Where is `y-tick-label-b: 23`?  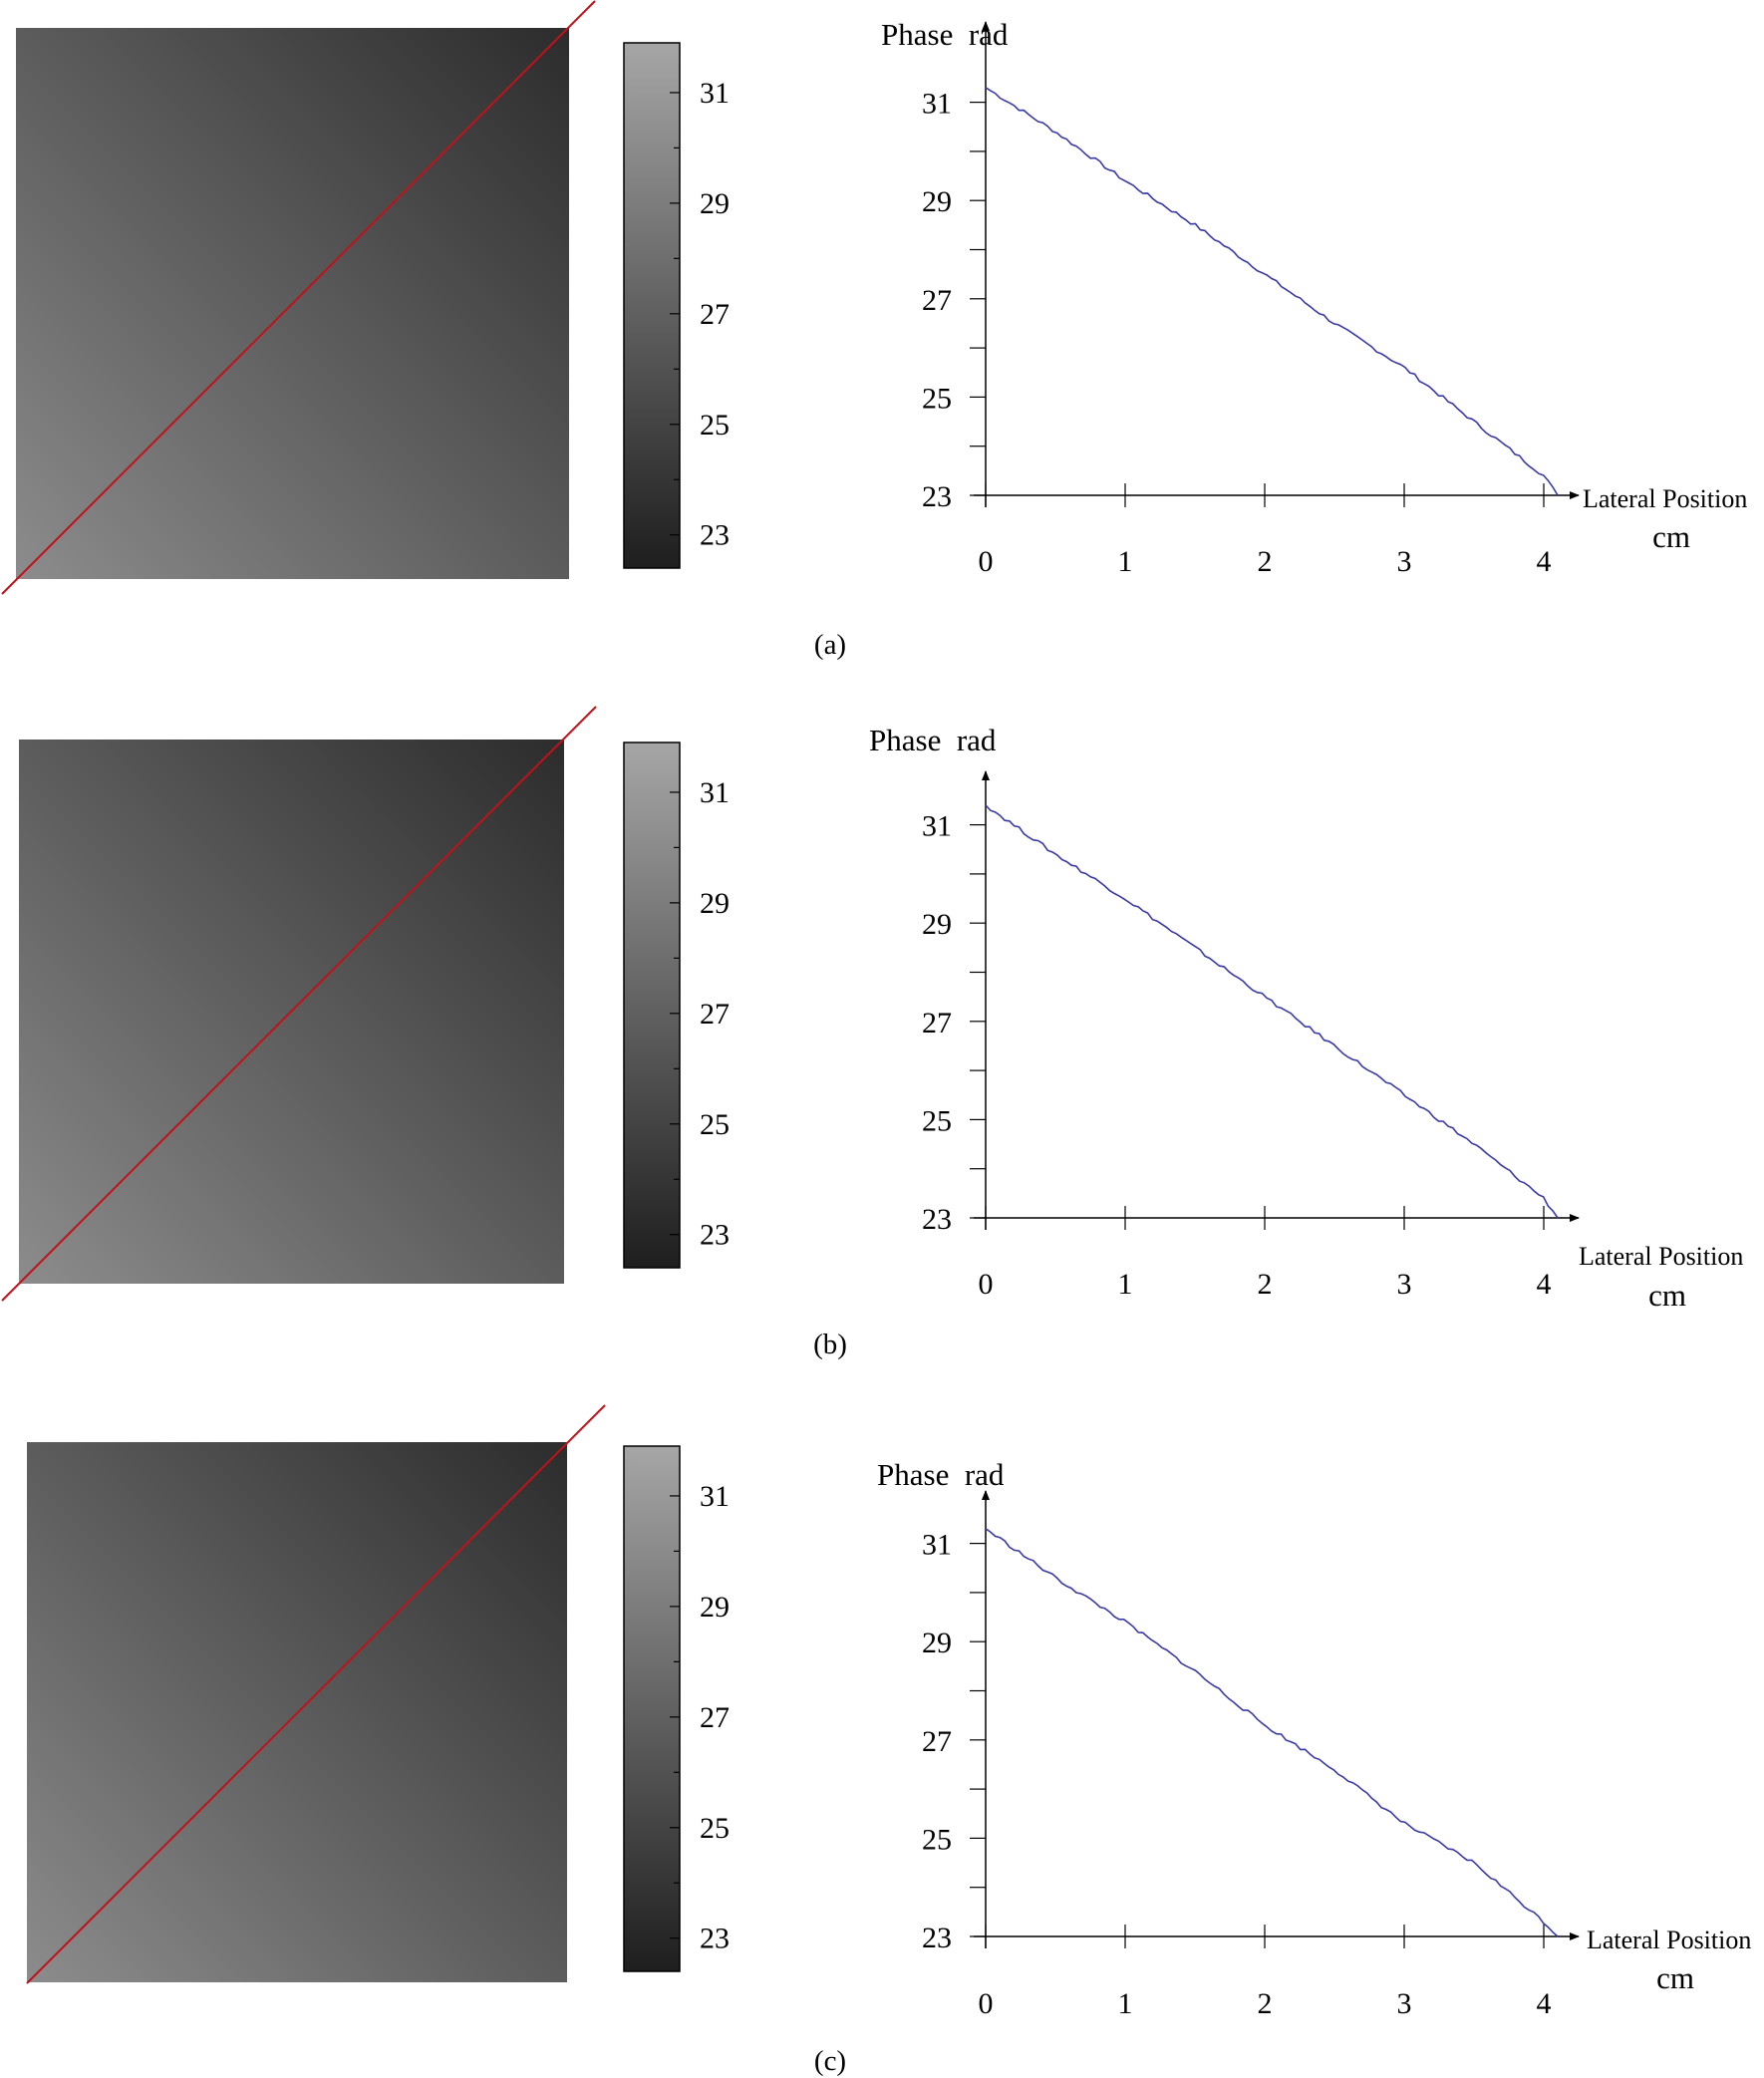 y-tick-label-b: 23 is located at coordinates (937, 1220).